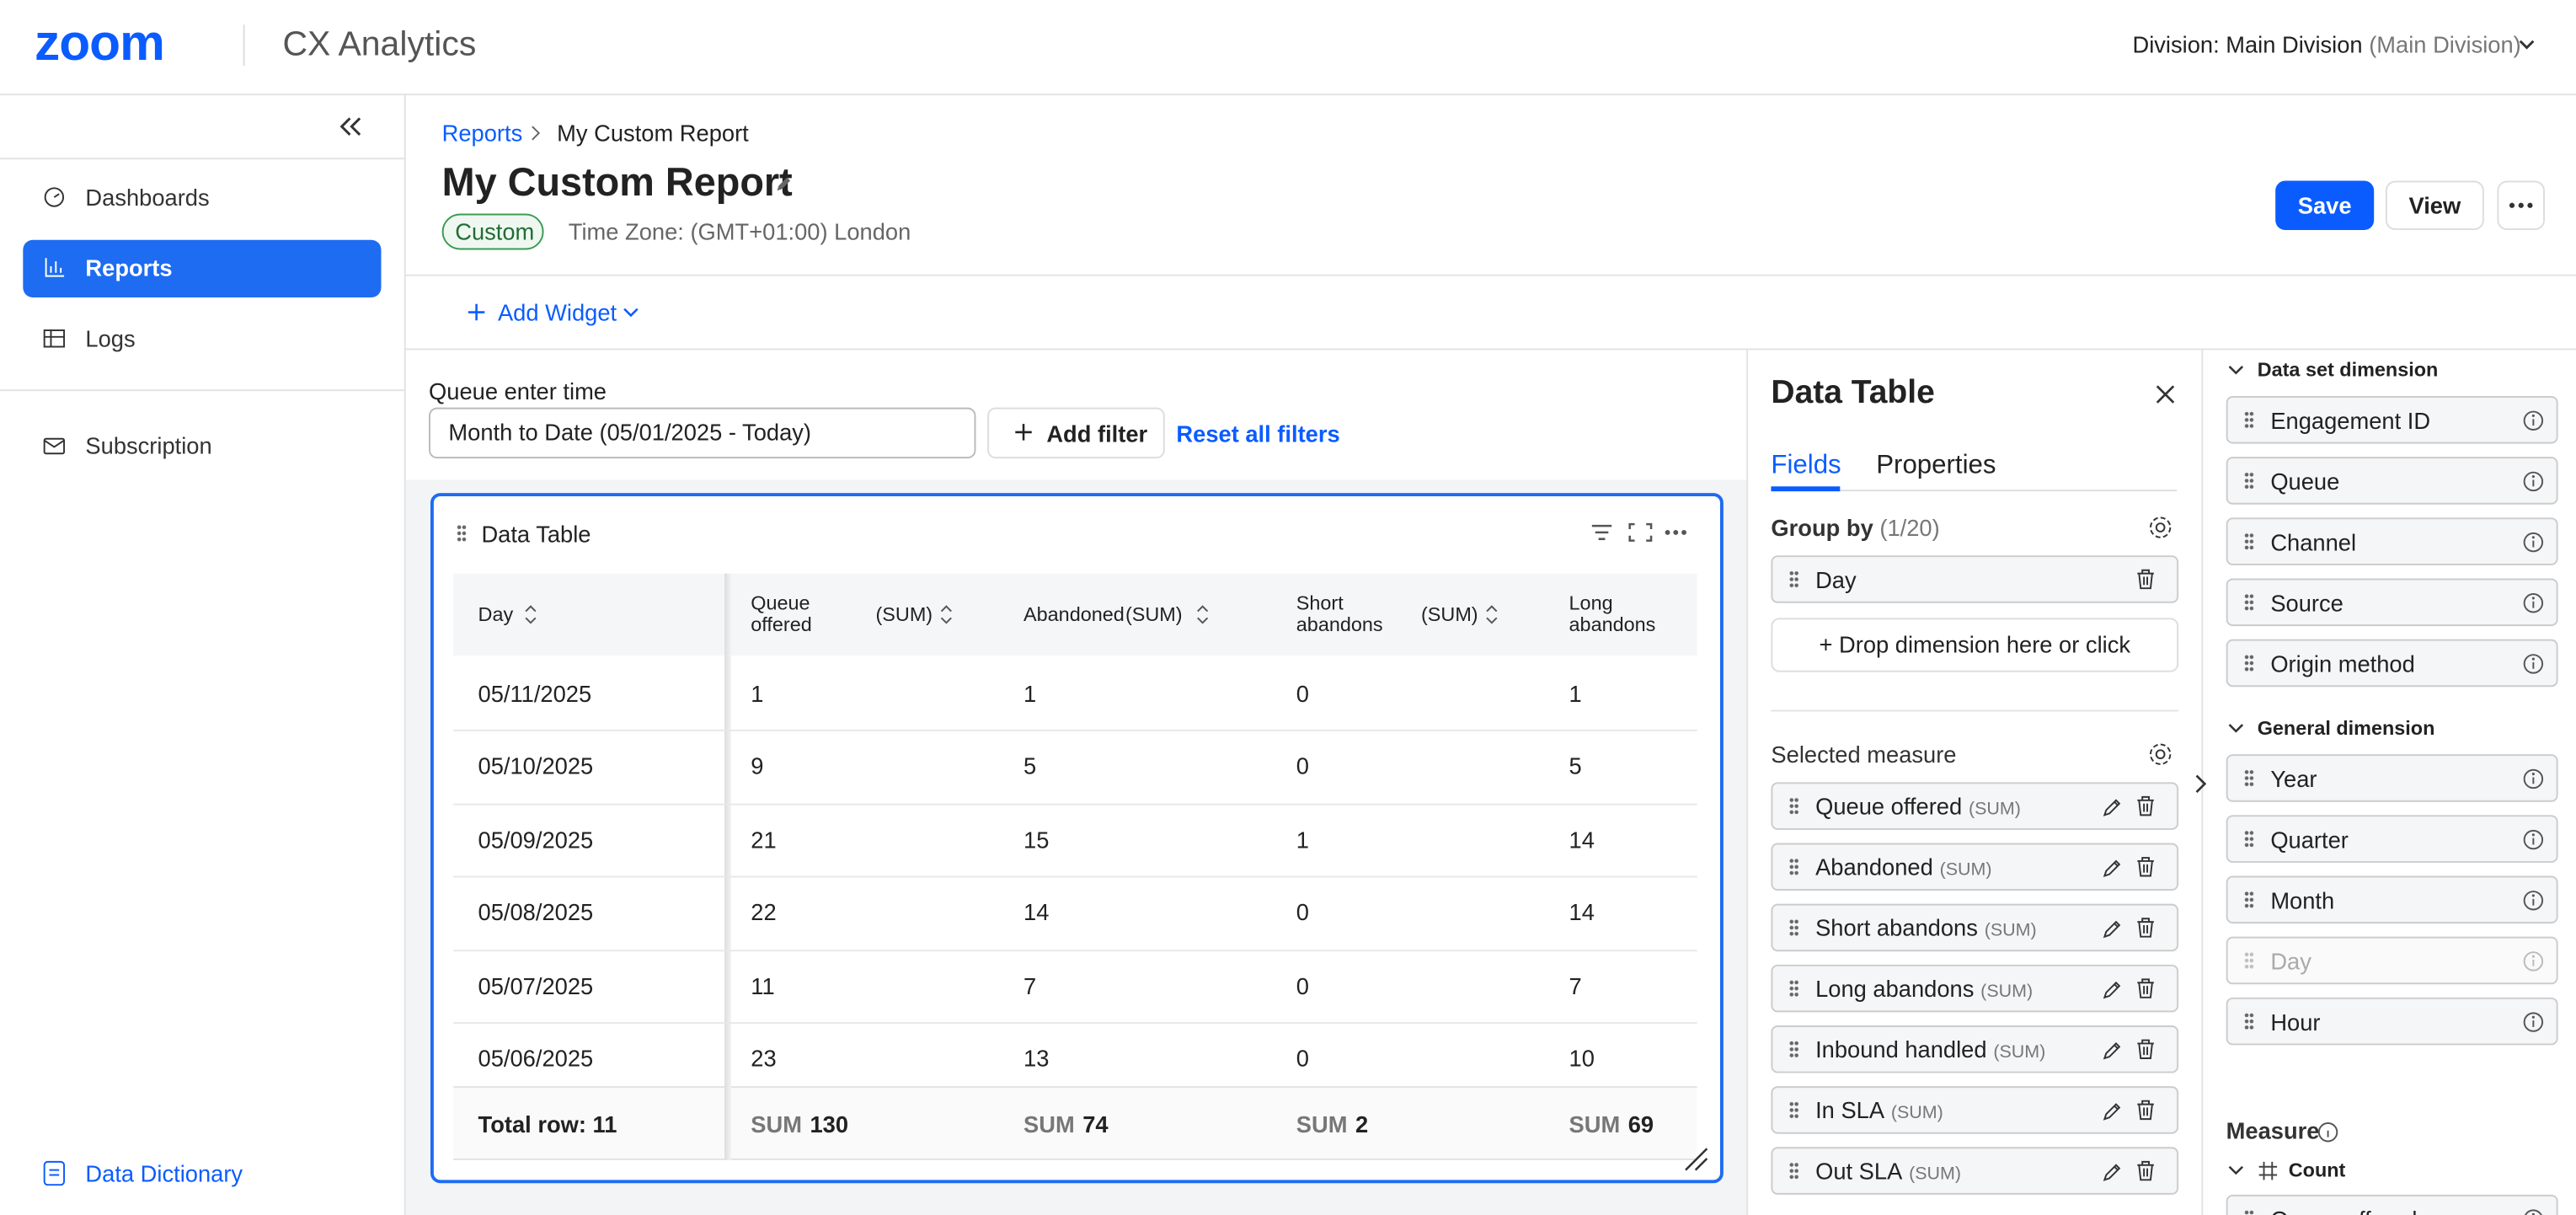  I want to click on logo: zoom, so click(99, 42).